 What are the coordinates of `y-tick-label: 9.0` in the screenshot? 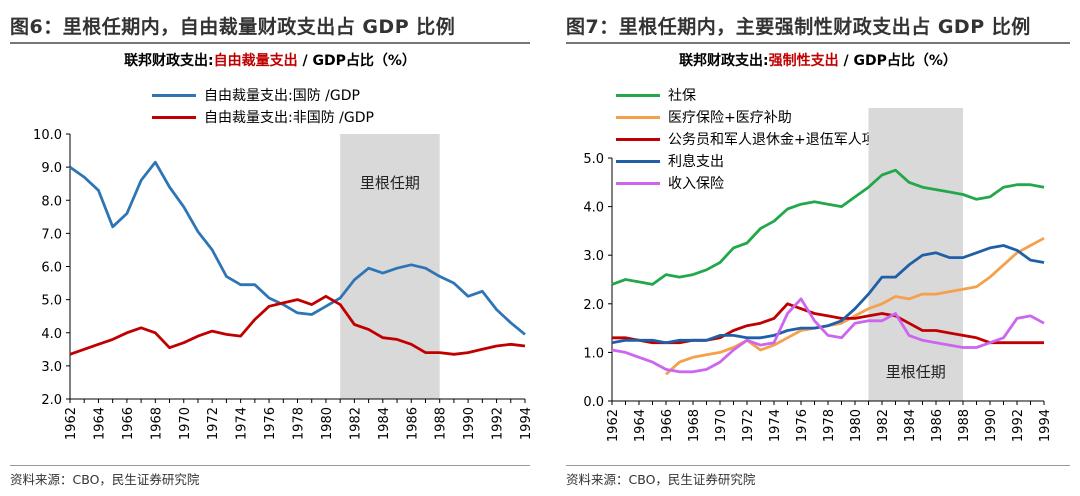 It's located at (51, 168).